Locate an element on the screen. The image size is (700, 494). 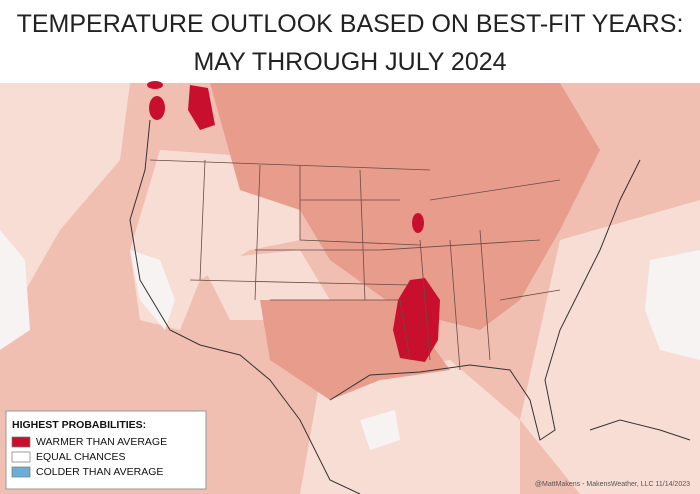
warm-zone is located at coordinates (515, 124).